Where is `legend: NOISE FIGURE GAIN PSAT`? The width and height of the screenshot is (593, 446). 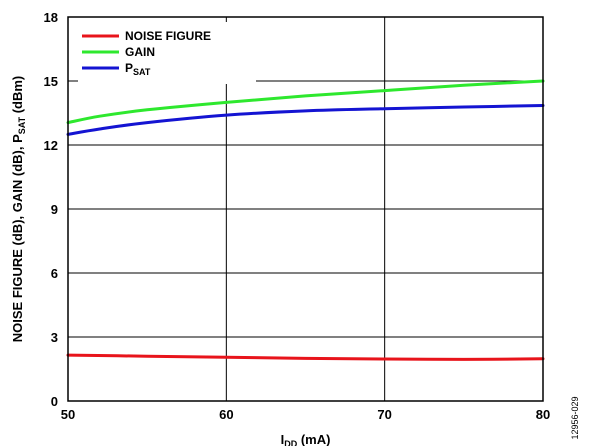
legend: NOISE FIGURE GAIN PSAT is located at coordinates (167, 53).